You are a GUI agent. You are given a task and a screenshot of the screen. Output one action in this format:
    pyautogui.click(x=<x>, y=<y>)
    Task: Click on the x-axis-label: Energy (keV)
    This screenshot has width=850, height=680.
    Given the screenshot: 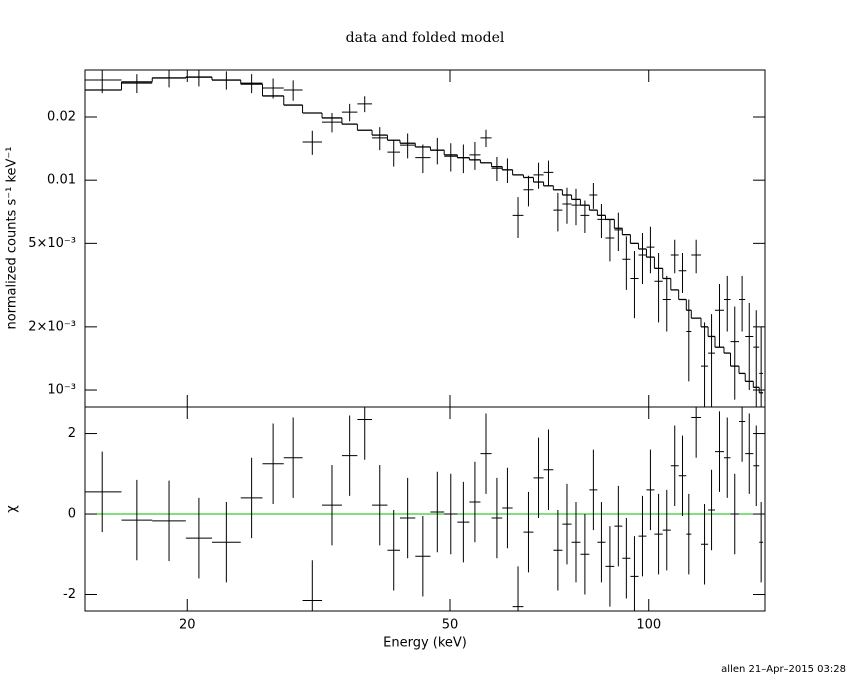 What is the action you would take?
    pyautogui.click(x=425, y=643)
    